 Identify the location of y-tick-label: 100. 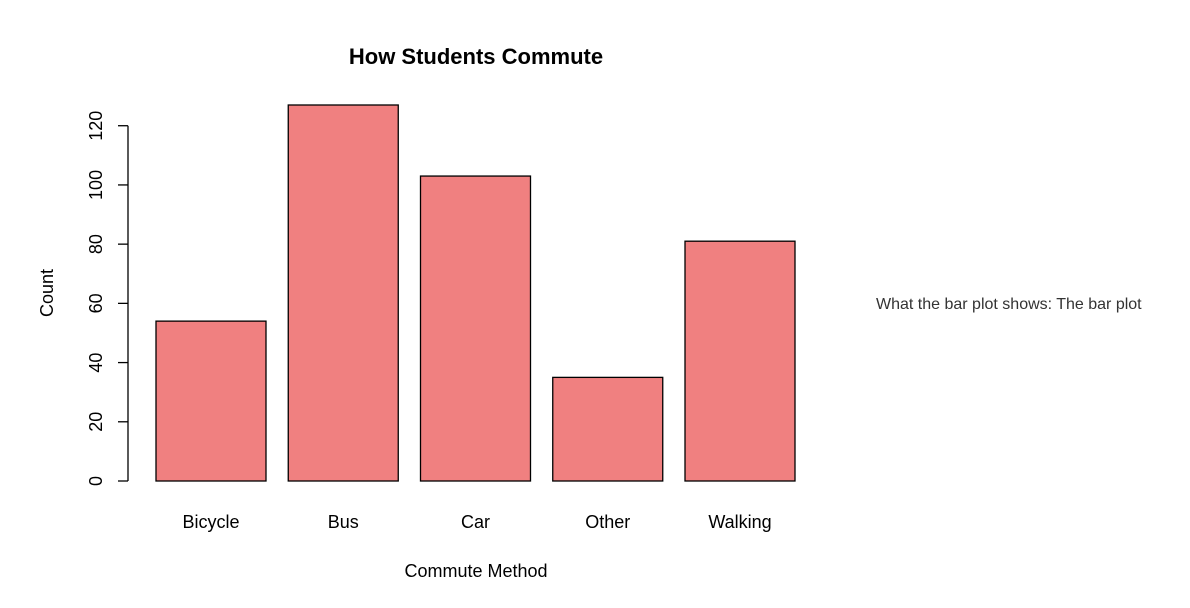
(96, 185).